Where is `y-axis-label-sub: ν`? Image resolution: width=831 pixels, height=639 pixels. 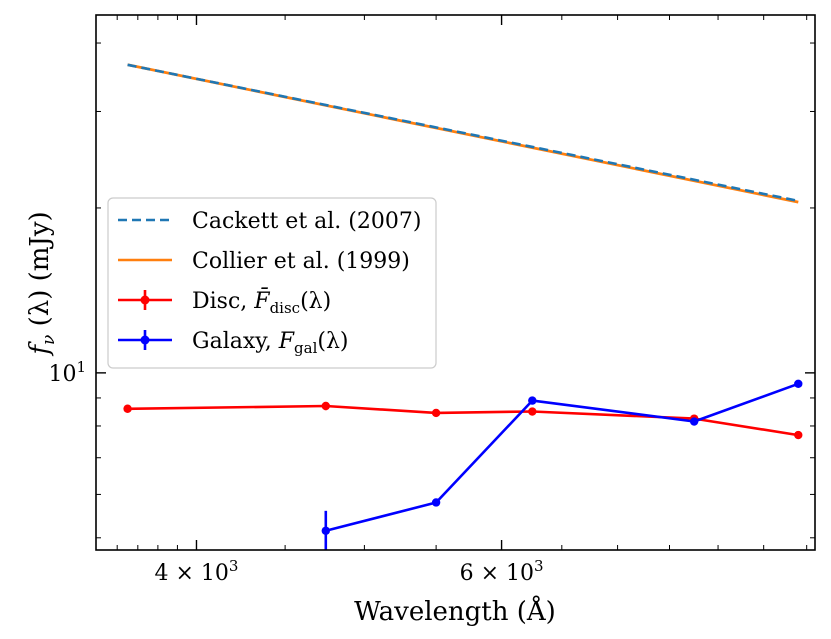
y-axis-label-sub: ν is located at coordinates (49, 340).